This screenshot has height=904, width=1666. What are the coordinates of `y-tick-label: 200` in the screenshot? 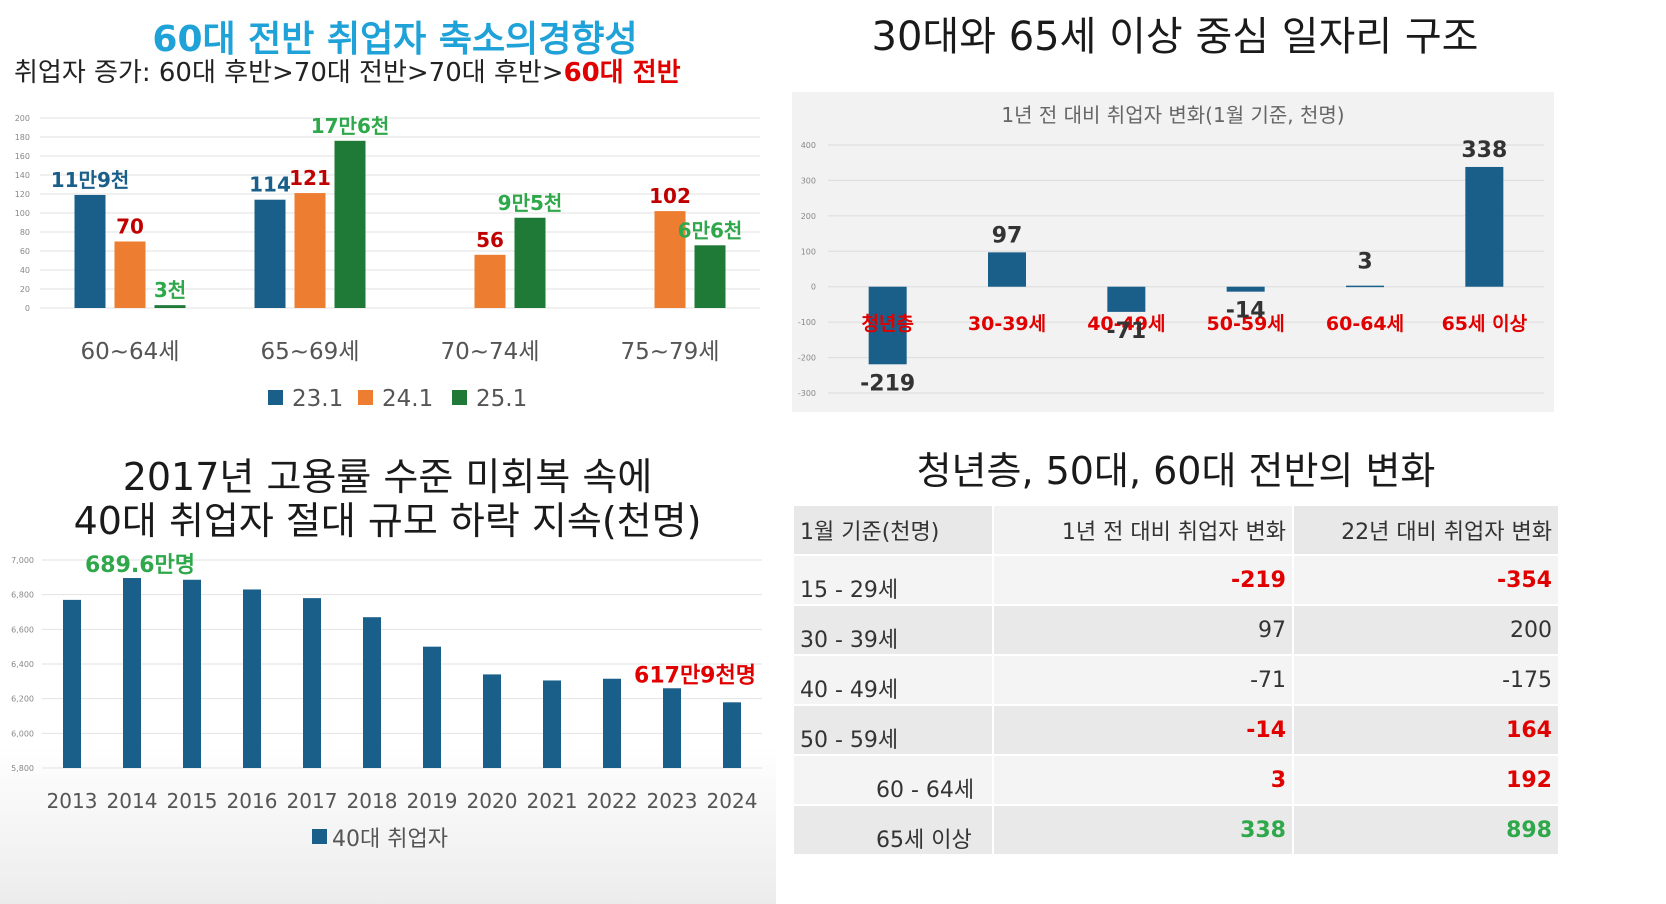 It's located at (808, 216).